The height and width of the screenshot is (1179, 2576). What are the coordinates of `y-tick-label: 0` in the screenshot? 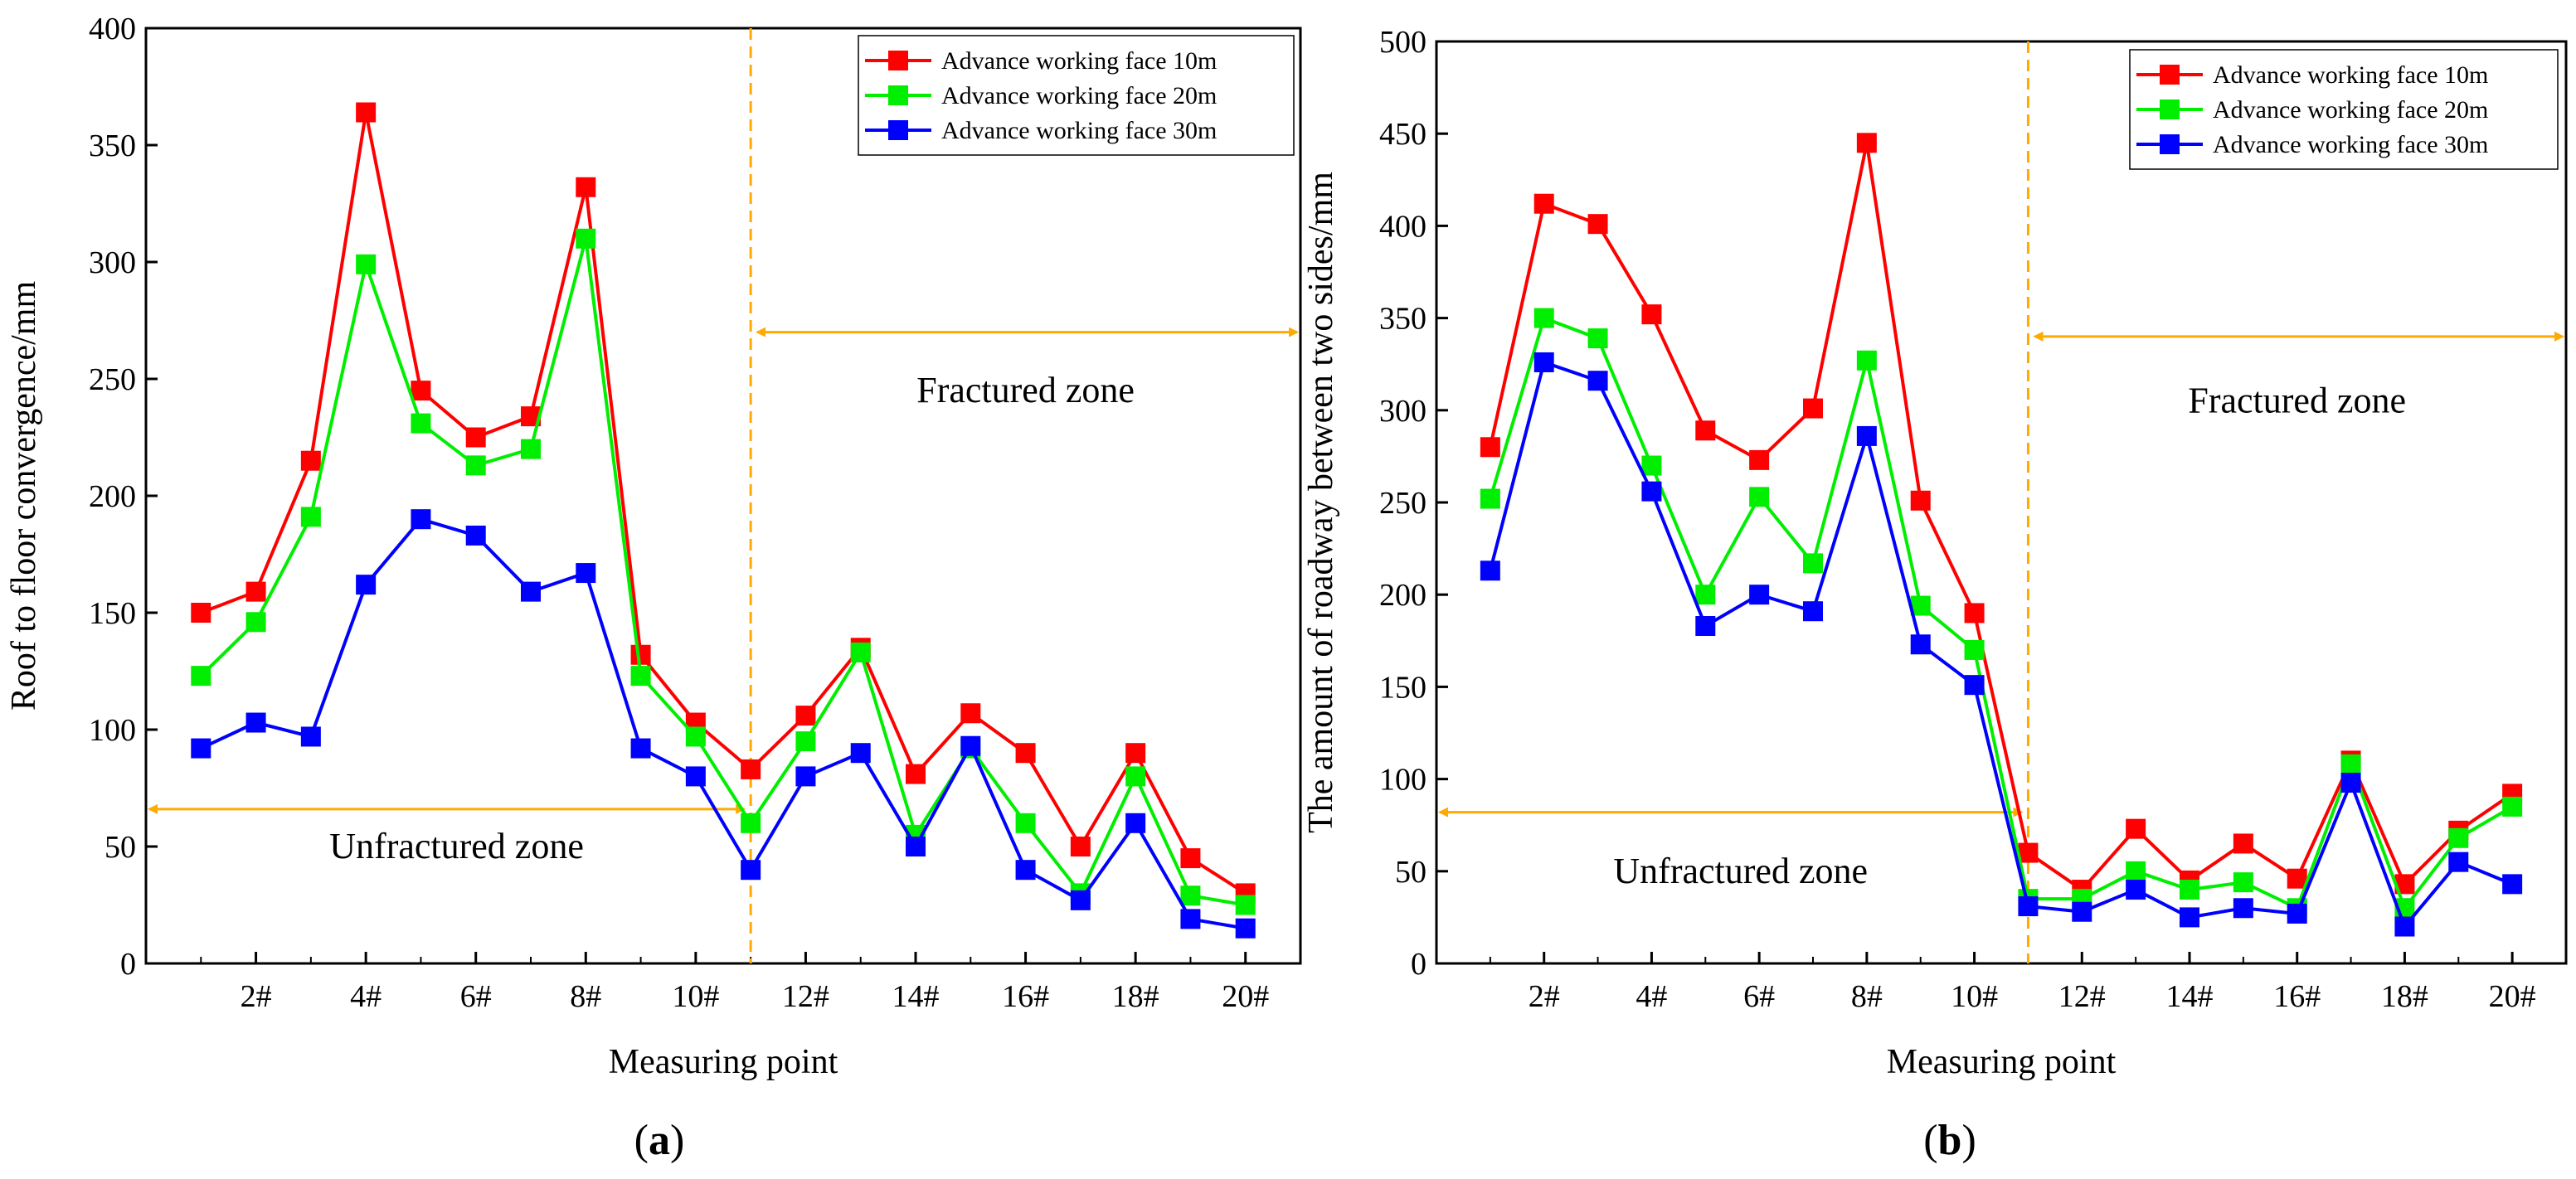 It's located at (128, 965).